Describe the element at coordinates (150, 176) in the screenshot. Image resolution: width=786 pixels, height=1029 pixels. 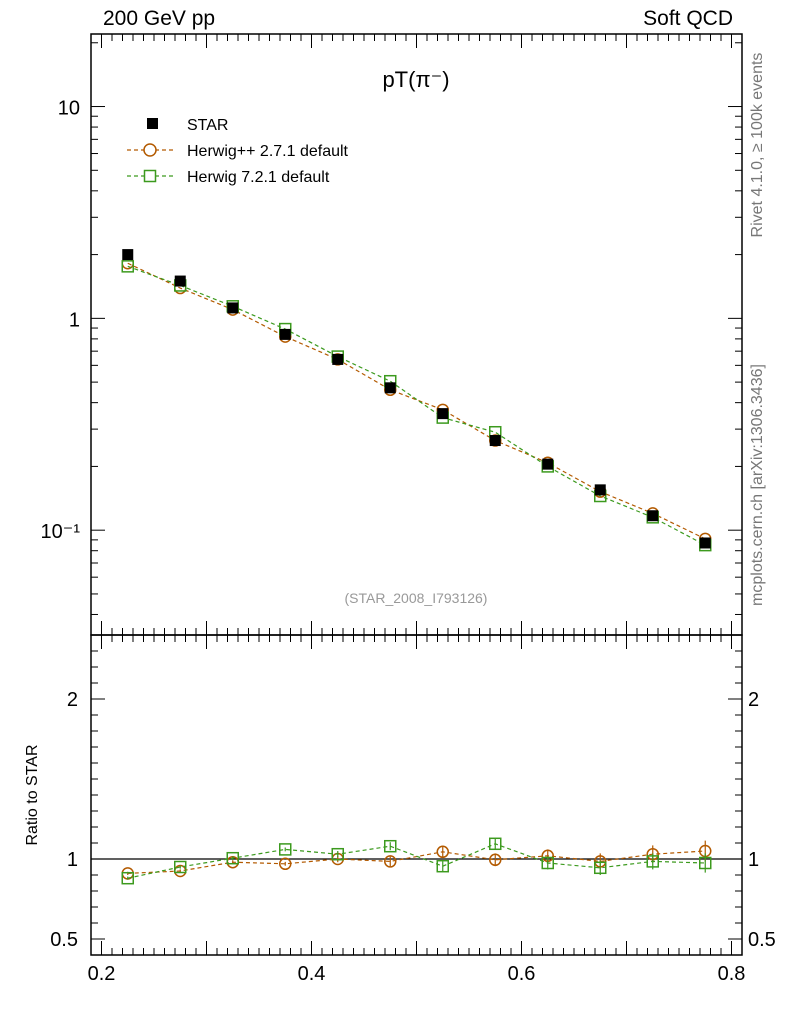
I see `legend-herwig7-marker` at that location.